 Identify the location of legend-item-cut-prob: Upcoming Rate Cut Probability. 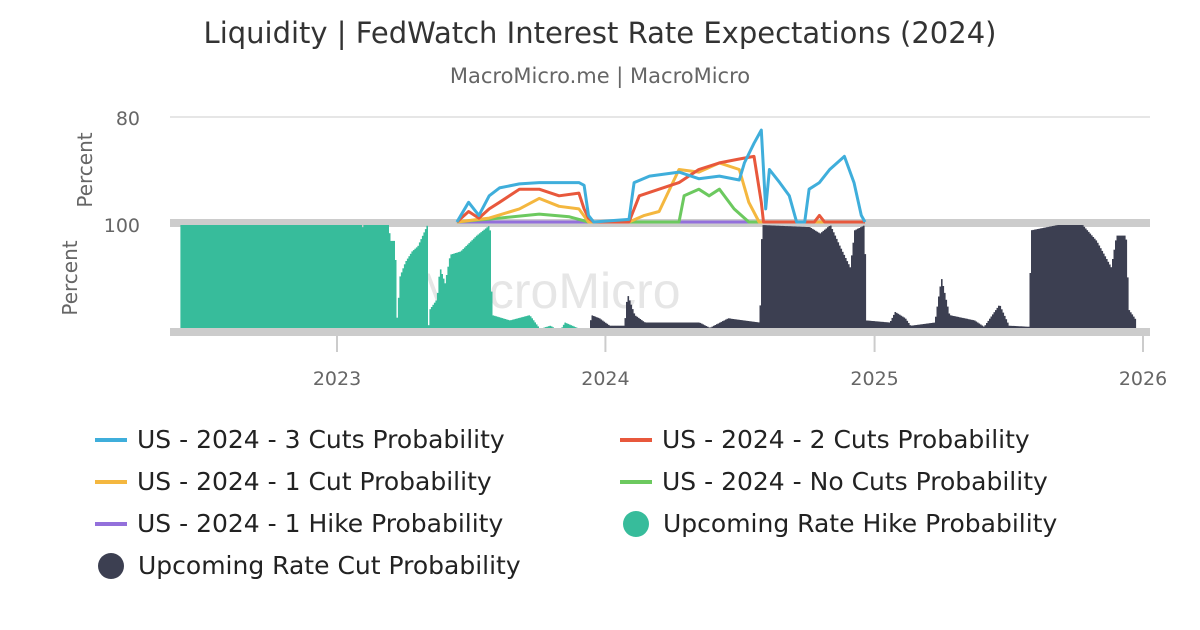
(308, 565).